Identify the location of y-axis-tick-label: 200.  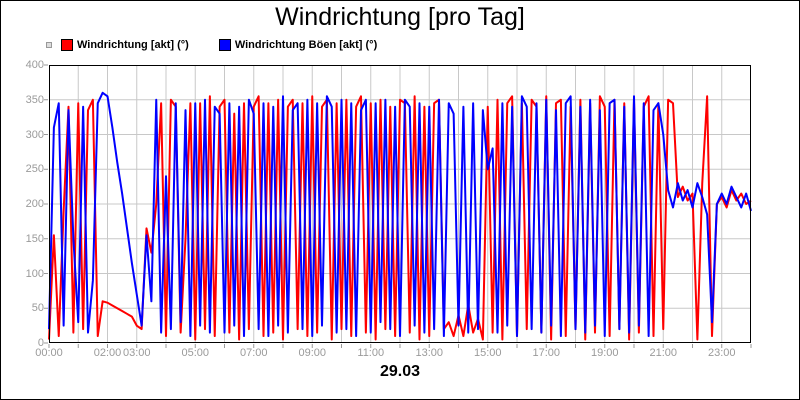
(34, 204).